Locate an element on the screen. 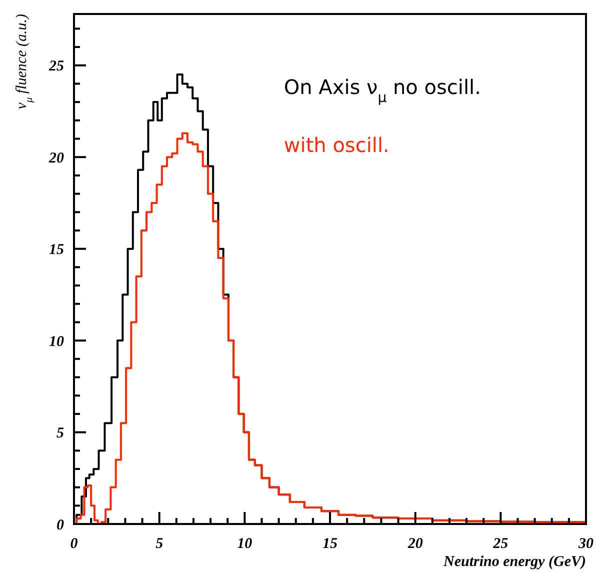 The width and height of the screenshot is (602, 578). y-tick-label: 15 is located at coordinates (56, 250).